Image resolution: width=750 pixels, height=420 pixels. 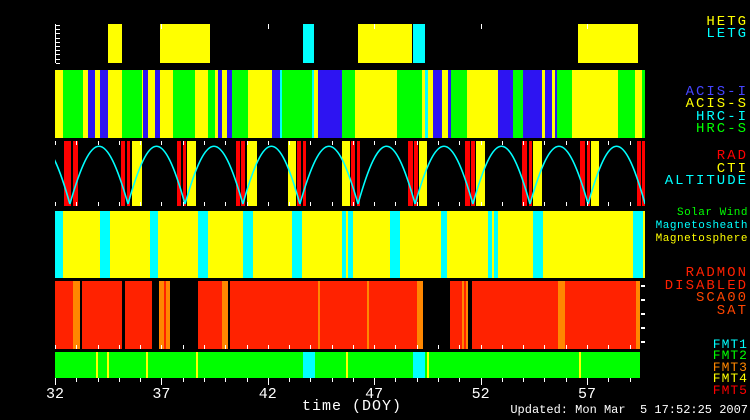 What do you see at coordinates (683, 168) in the screenshot?
I see `label-group-orbit: RAD CTI ALTITUDE` at bounding box center [683, 168].